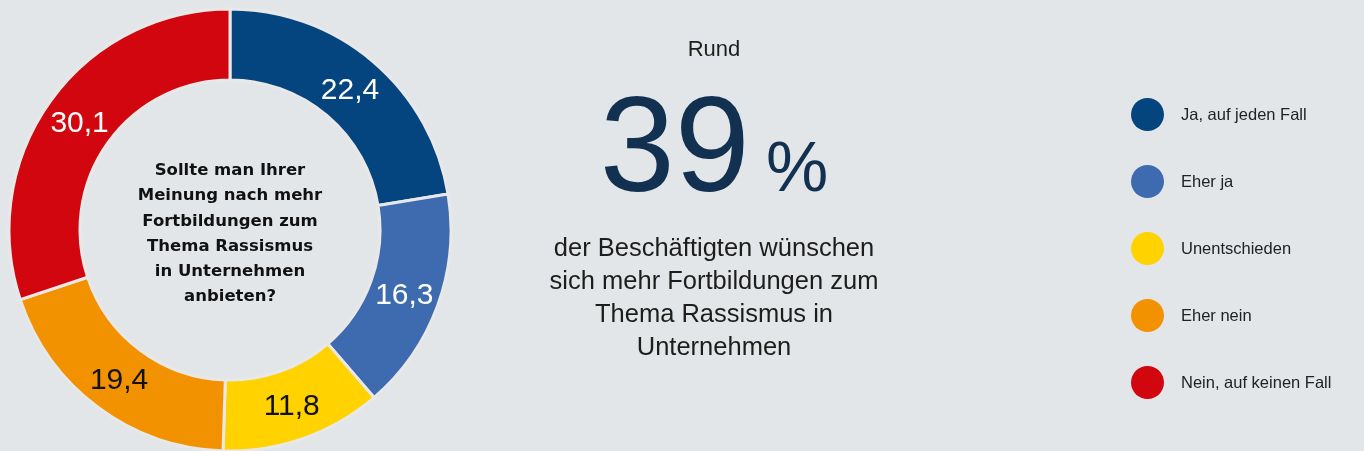  Describe the element at coordinates (119, 379) in the screenshot. I see `data-label: 19,4` at that location.